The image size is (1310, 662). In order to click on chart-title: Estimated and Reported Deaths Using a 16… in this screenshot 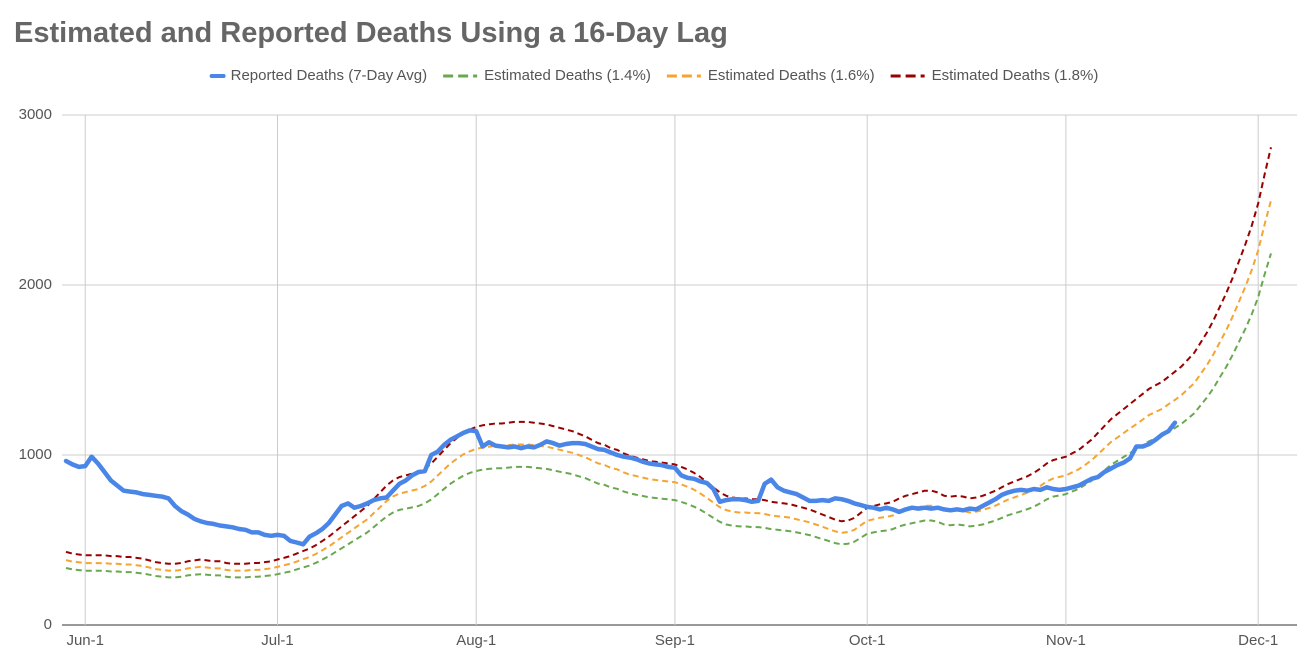, I will do `click(371, 33)`.